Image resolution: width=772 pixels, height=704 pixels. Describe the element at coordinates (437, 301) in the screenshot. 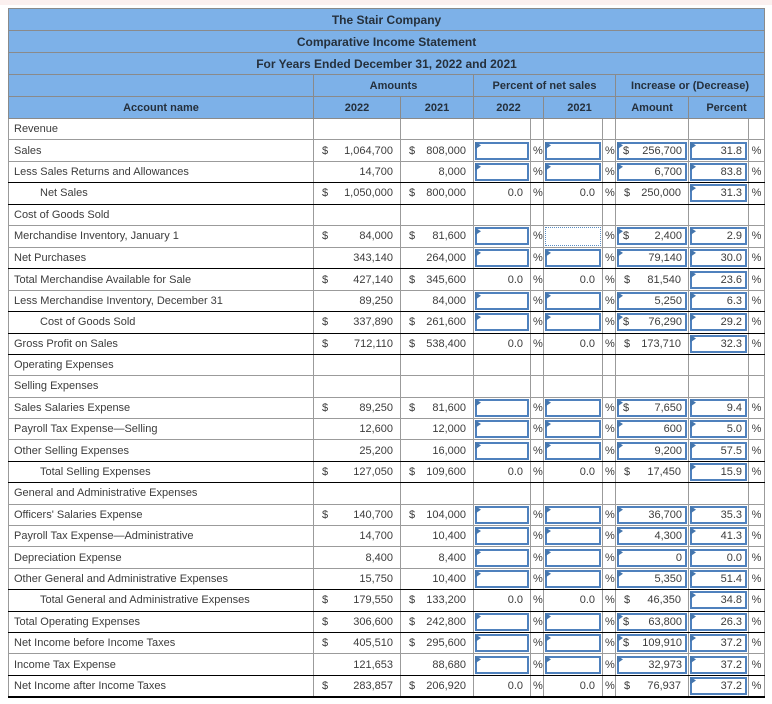

I see `amount-2021-cell: 84,000` at that location.